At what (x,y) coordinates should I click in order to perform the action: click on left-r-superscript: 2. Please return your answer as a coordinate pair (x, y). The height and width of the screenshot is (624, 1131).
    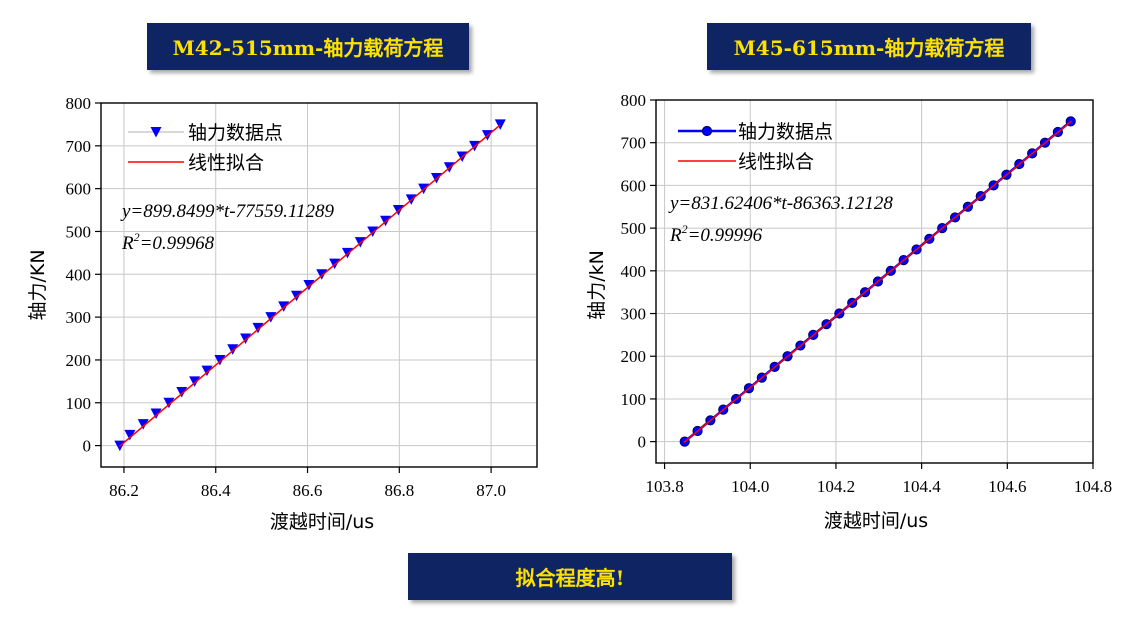
    Looking at the image, I should click on (137, 237).